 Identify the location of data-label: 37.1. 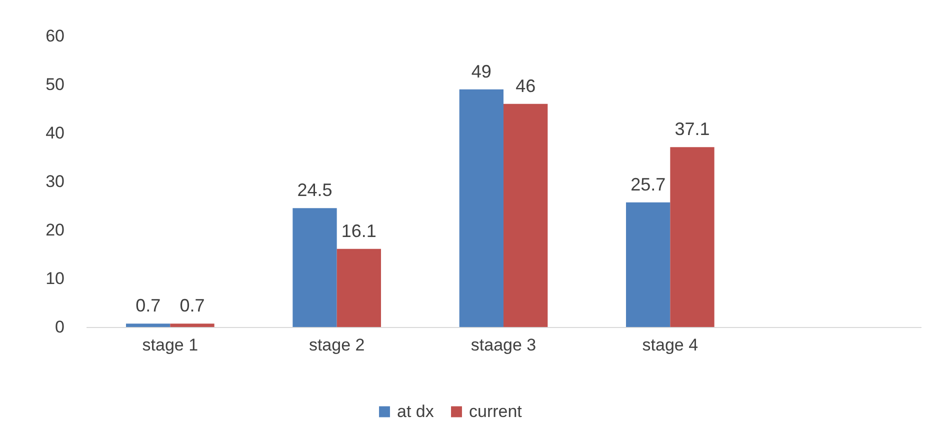
(692, 129).